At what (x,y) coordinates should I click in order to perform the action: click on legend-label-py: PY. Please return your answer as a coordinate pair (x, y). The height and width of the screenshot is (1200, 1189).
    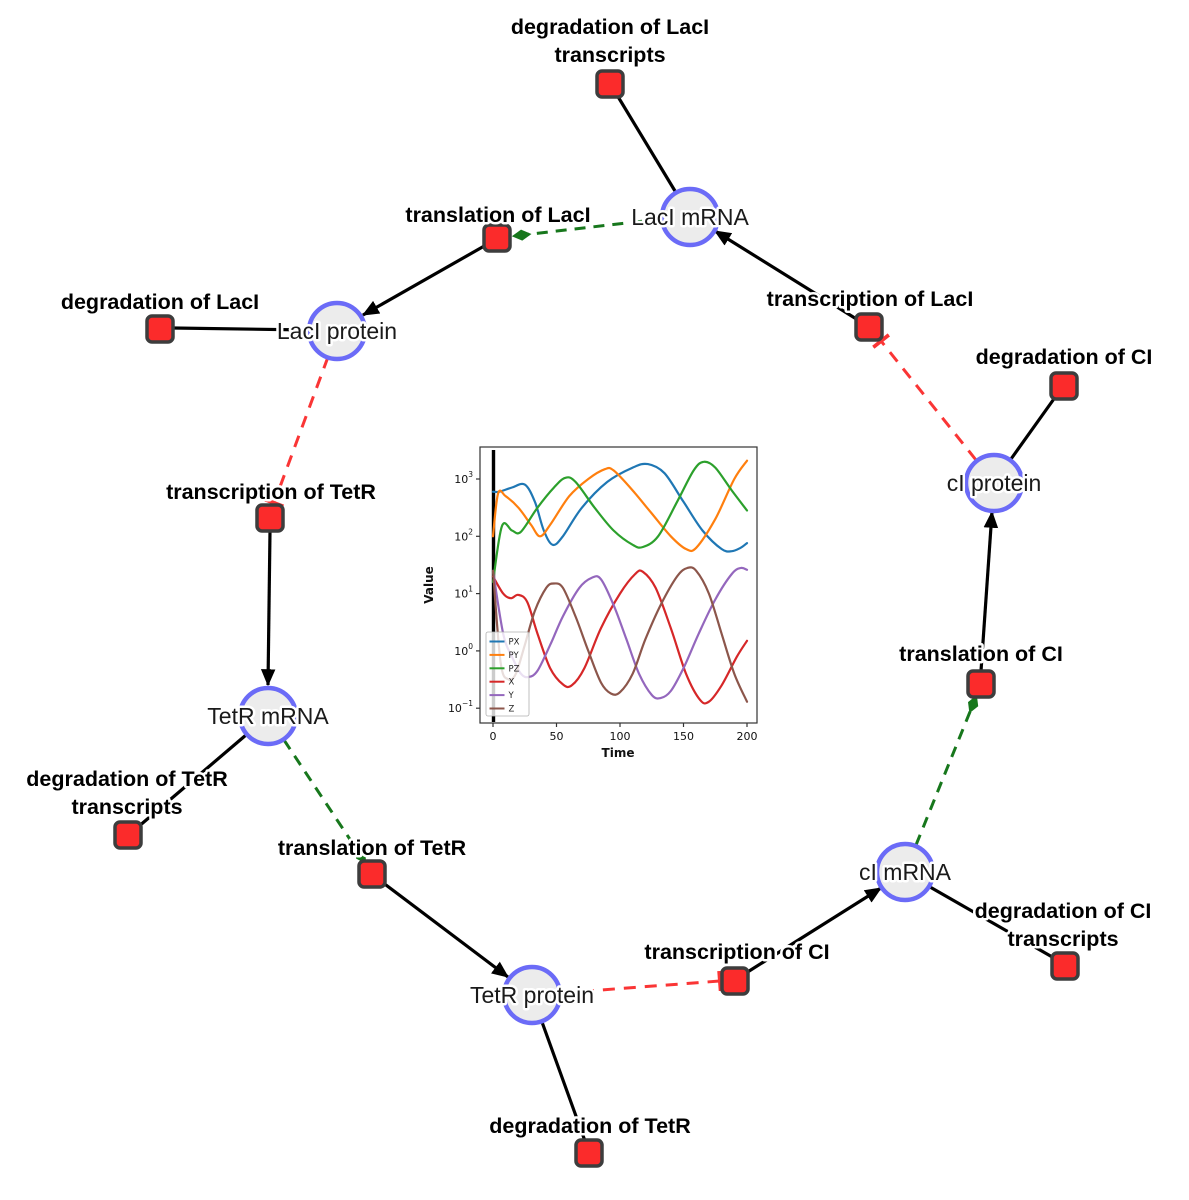
    Looking at the image, I should click on (514, 656).